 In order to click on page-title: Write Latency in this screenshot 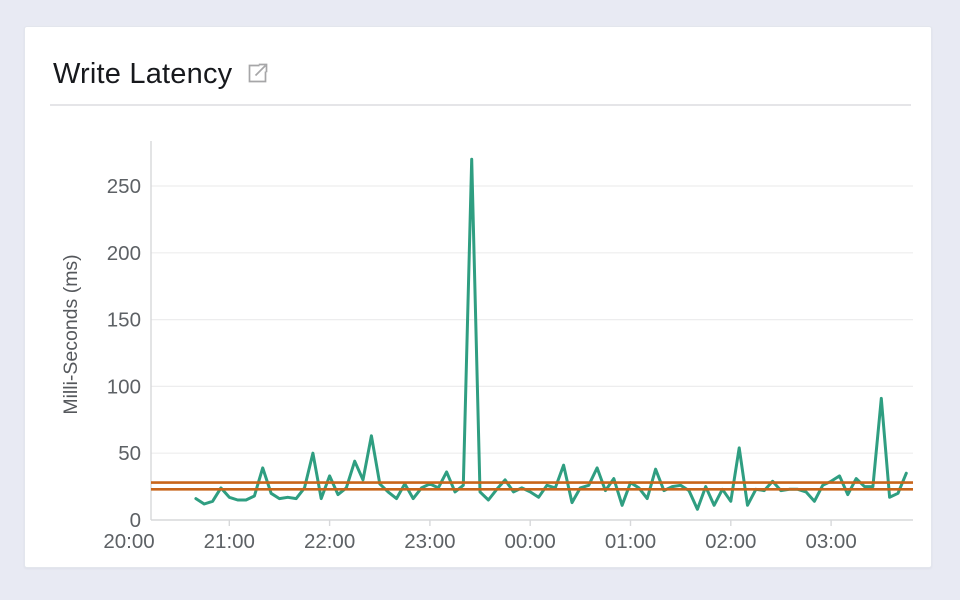, I will do `click(143, 74)`.